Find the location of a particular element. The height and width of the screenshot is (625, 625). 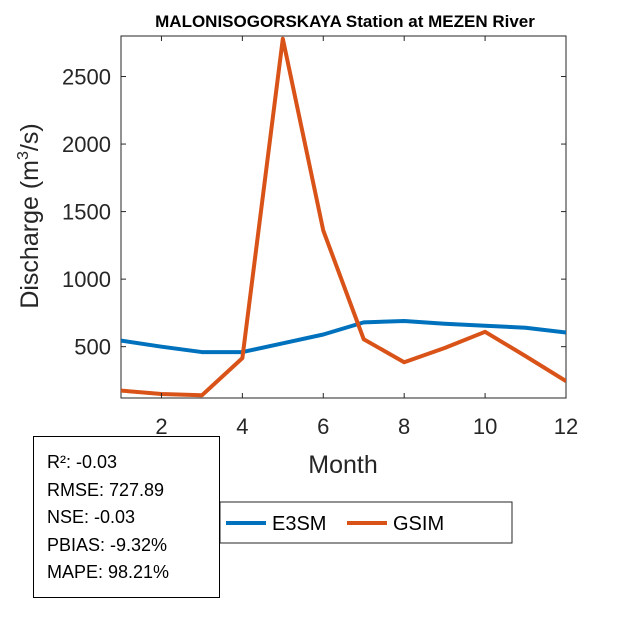

x-axis-label: Month is located at coordinates (342, 465).